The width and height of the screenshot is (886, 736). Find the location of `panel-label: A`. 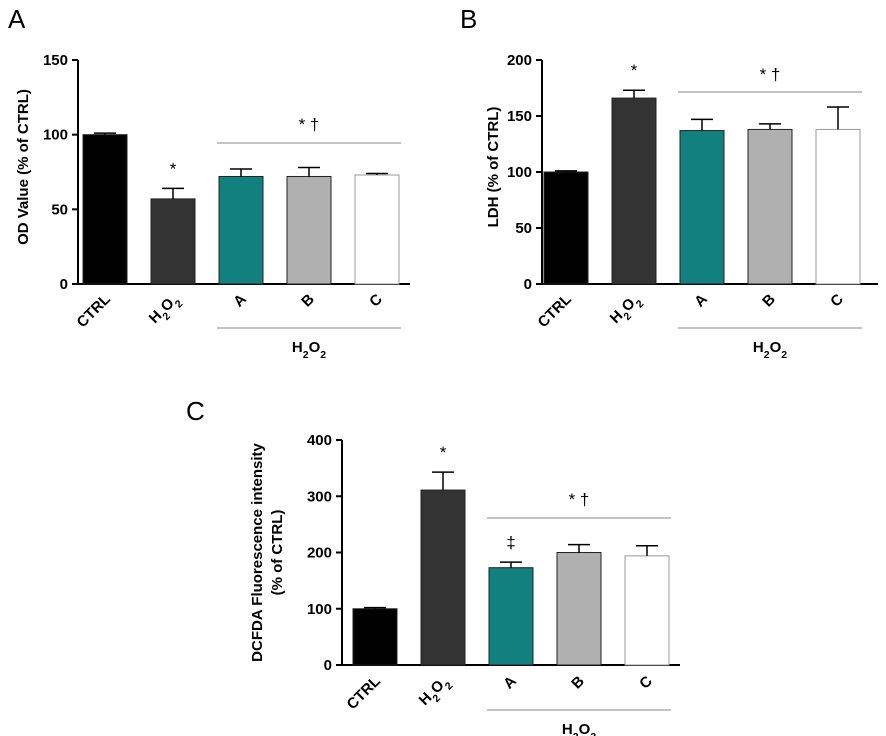

panel-label: A is located at coordinates (17, 19).